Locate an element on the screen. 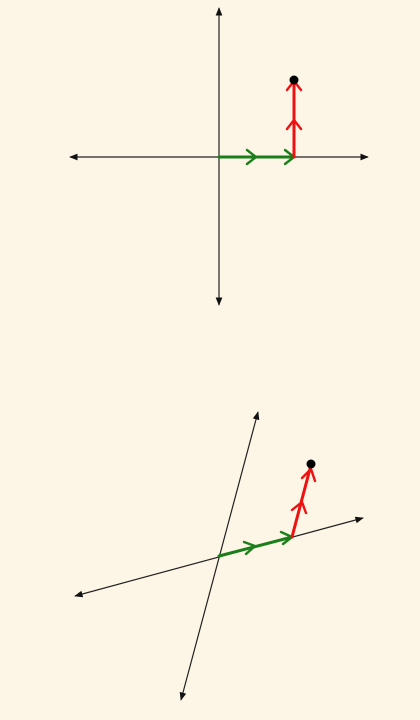  second-skewed-vector-chevron-end is located at coordinates (308, 475).